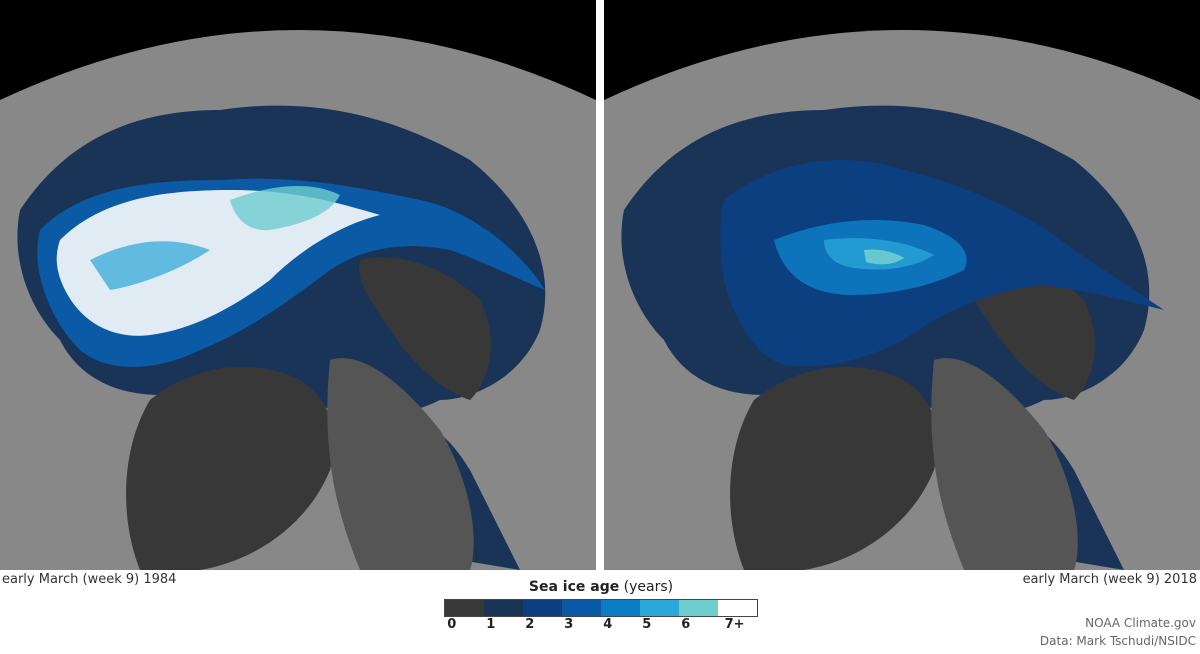 Image resolution: width=1200 pixels, height=654 pixels. Describe the element at coordinates (734, 624) in the screenshot. I see `legend-tick-label: 7+` at that location.